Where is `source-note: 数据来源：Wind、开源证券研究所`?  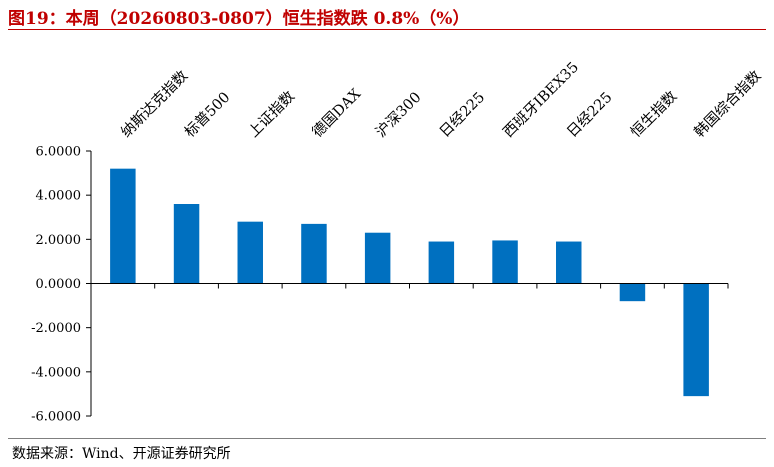
source-note: 数据来源：Wind、开源证券研究所 is located at coordinates (121, 454).